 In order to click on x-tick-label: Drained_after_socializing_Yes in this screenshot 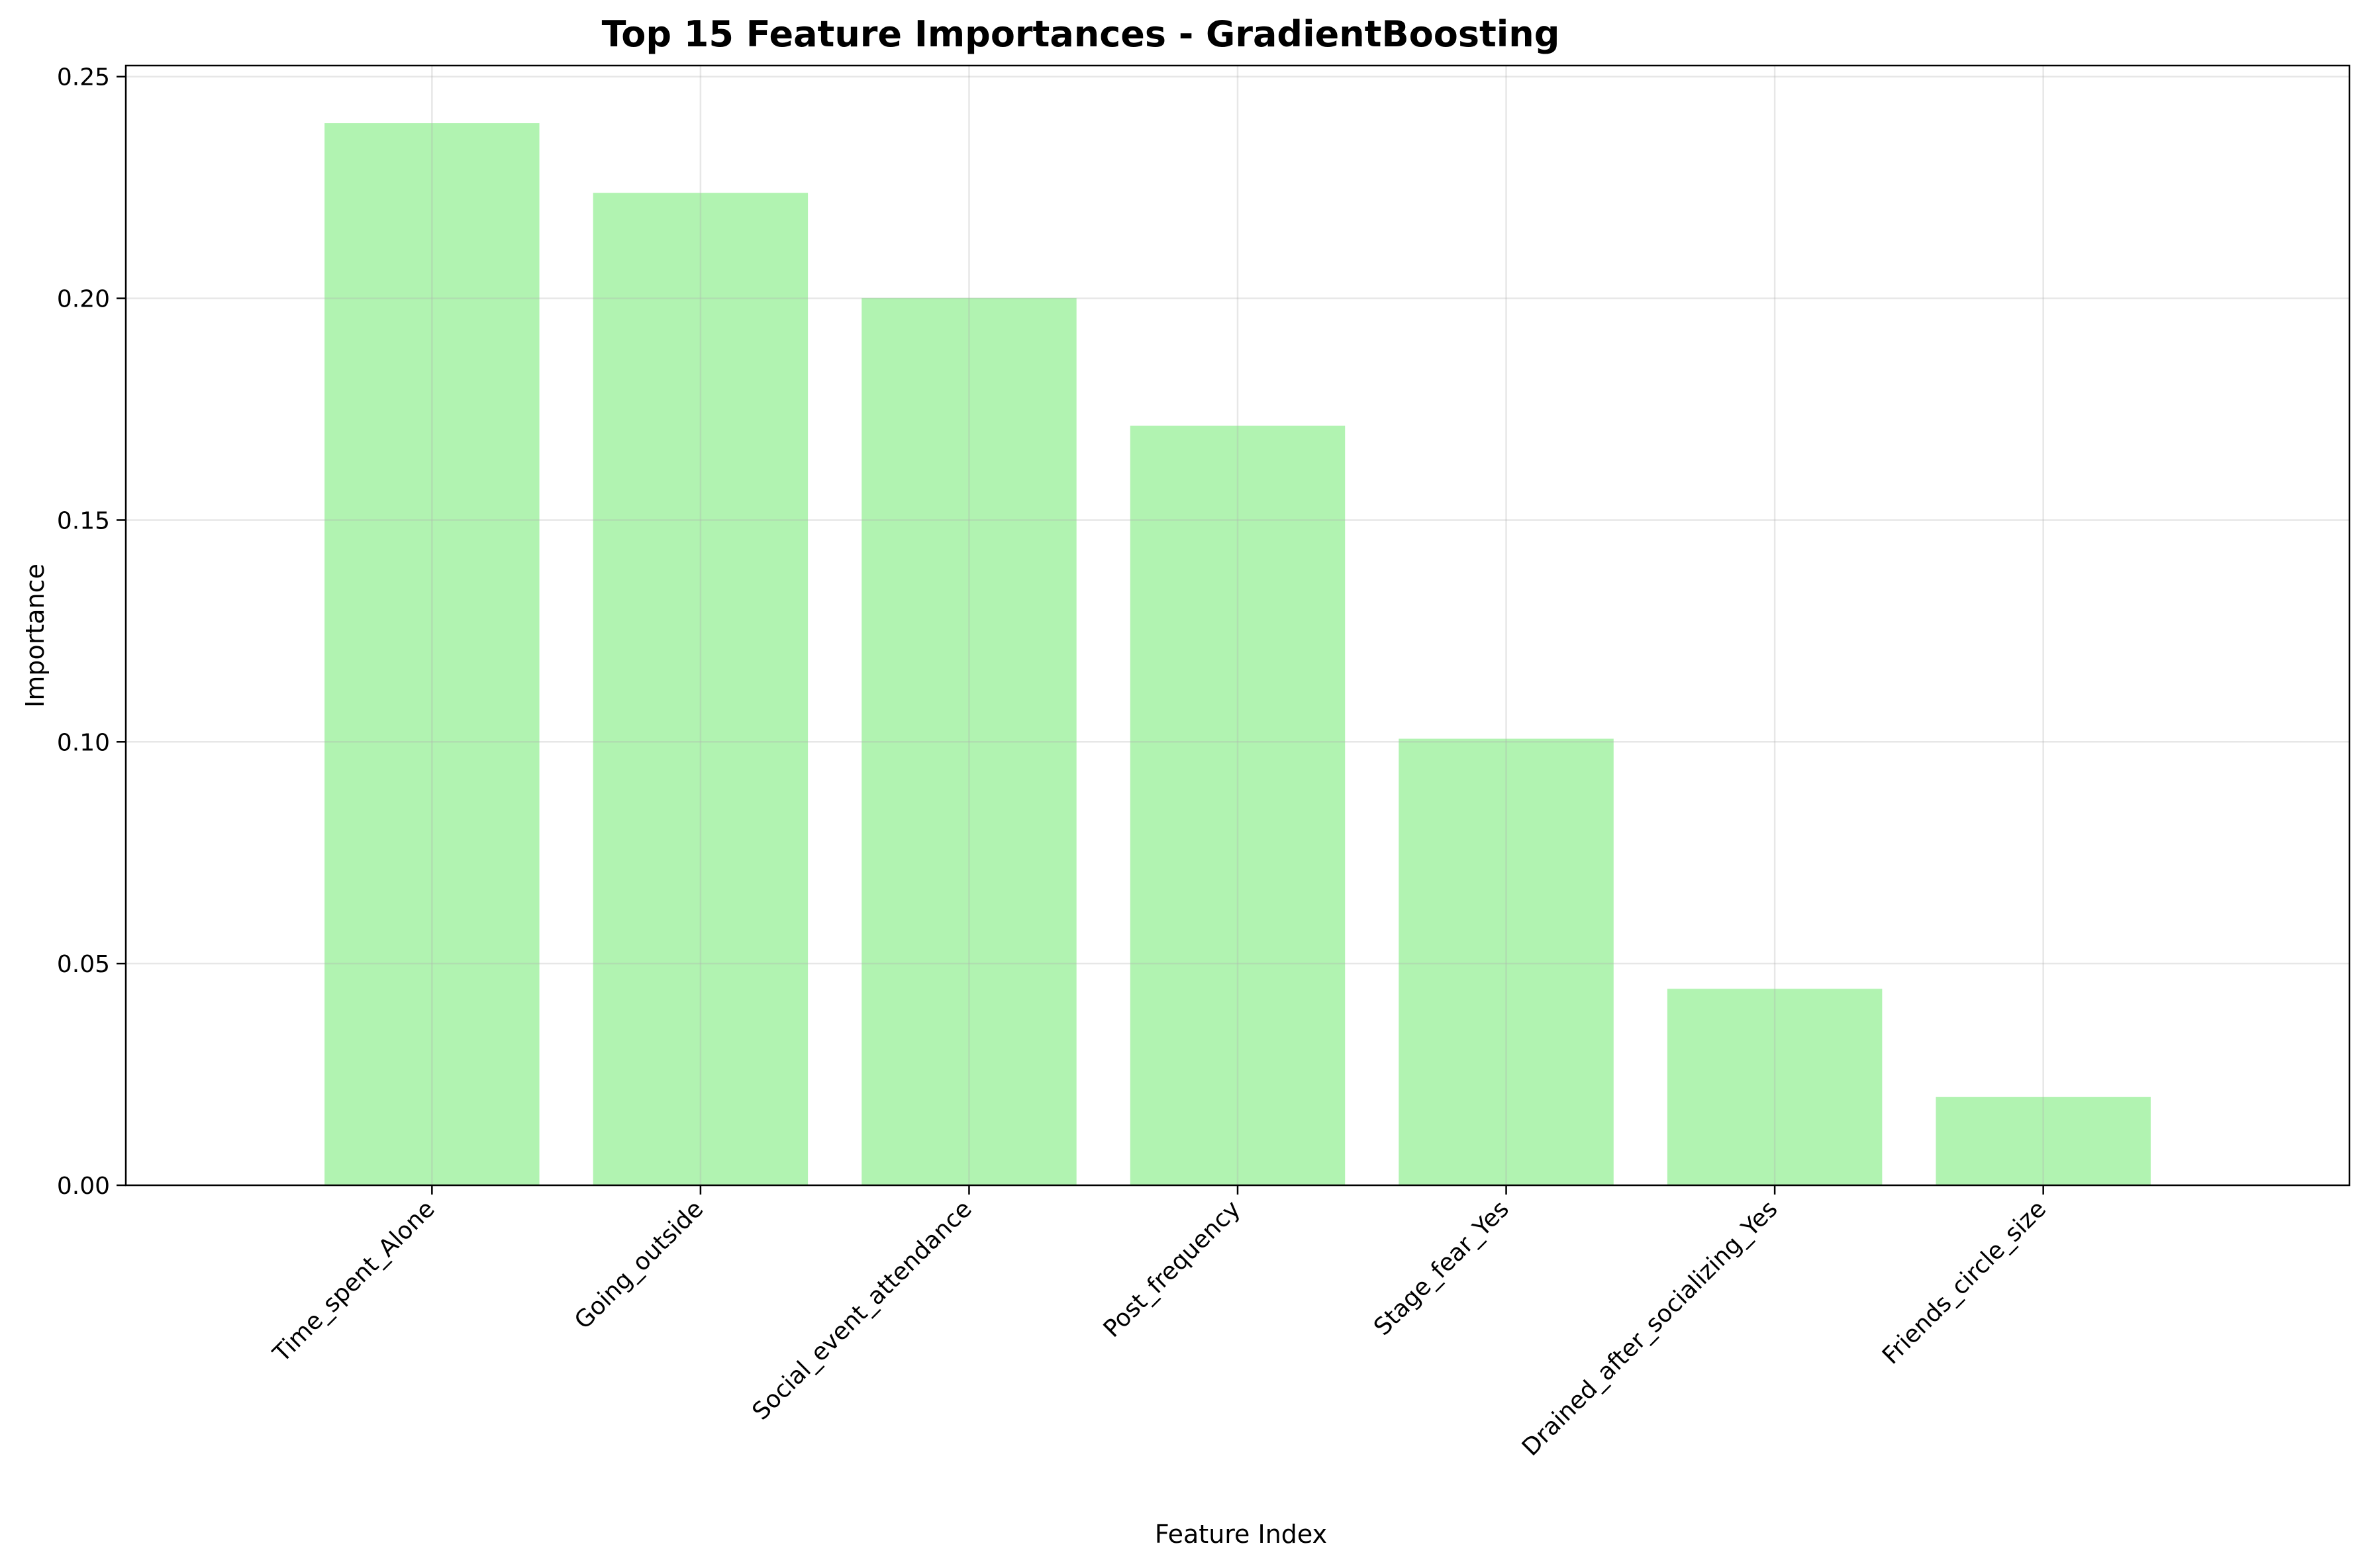, I will do `click(1650, 1328)`.